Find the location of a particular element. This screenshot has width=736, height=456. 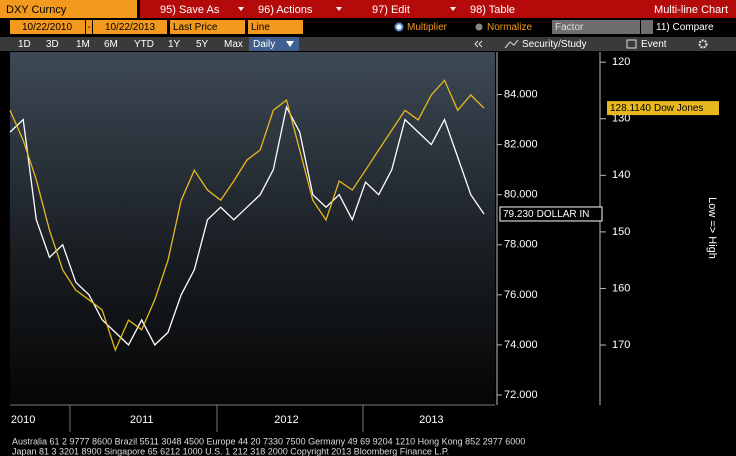

study-icon is located at coordinates (511, 44).